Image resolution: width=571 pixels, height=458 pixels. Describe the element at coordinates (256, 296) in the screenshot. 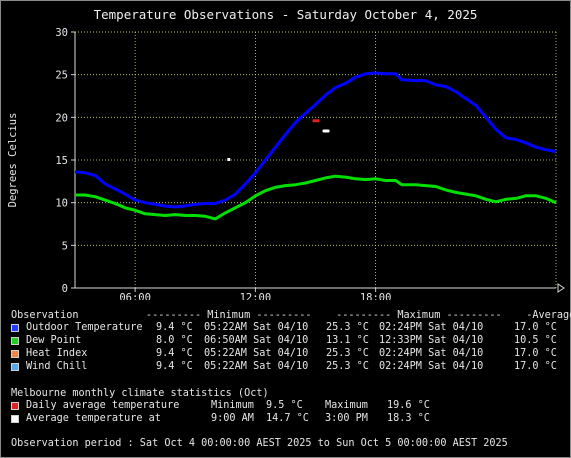

I see `x-tick-label: 12:00` at that location.